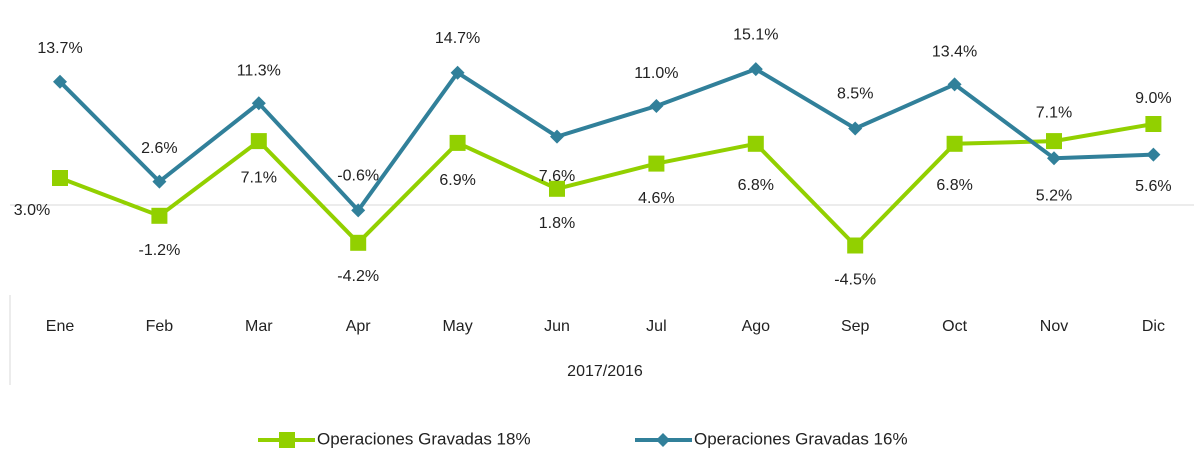  What do you see at coordinates (855, 326) in the screenshot?
I see `x-tick-label: Sep` at bounding box center [855, 326].